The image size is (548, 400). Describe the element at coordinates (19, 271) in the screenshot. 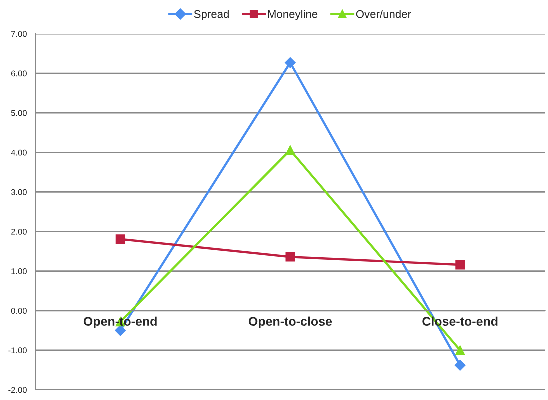

I see `y-tick-label: 1.00` at that location.